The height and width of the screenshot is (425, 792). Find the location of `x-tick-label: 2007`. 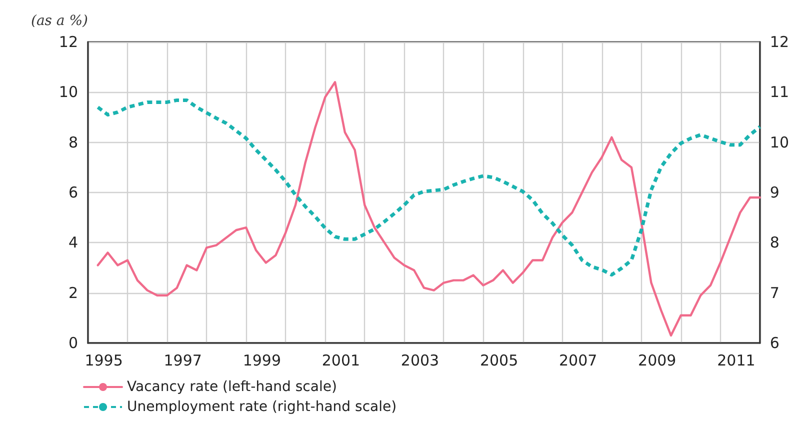

x-tick-label: 2007 is located at coordinates (578, 361).